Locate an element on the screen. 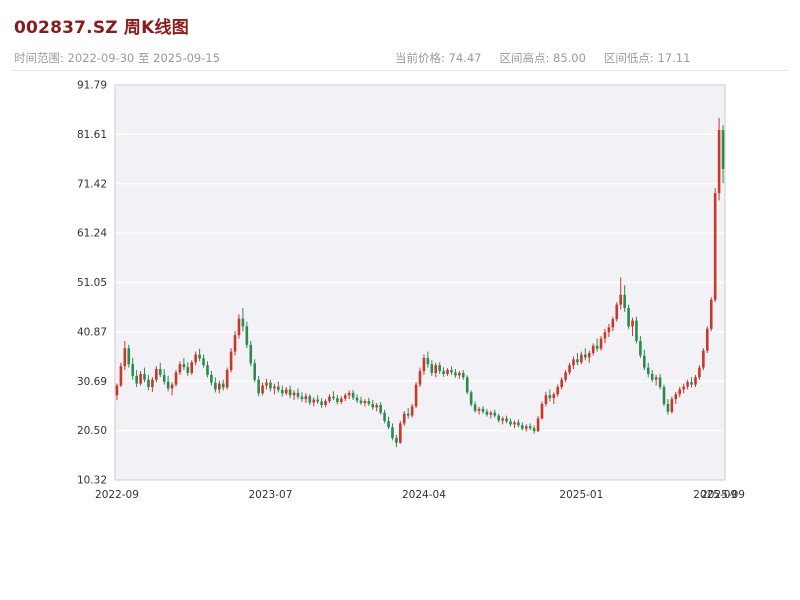  stat-range-high-label: 区间高点: is located at coordinates (524, 58).